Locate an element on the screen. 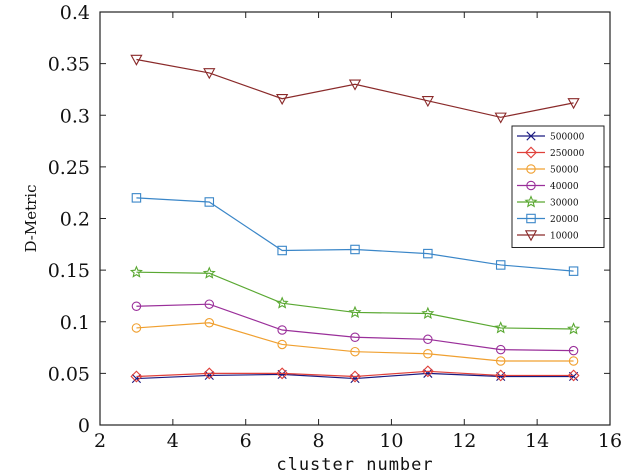 The image size is (644, 475). x-tick-label: 8 is located at coordinates (319, 441).